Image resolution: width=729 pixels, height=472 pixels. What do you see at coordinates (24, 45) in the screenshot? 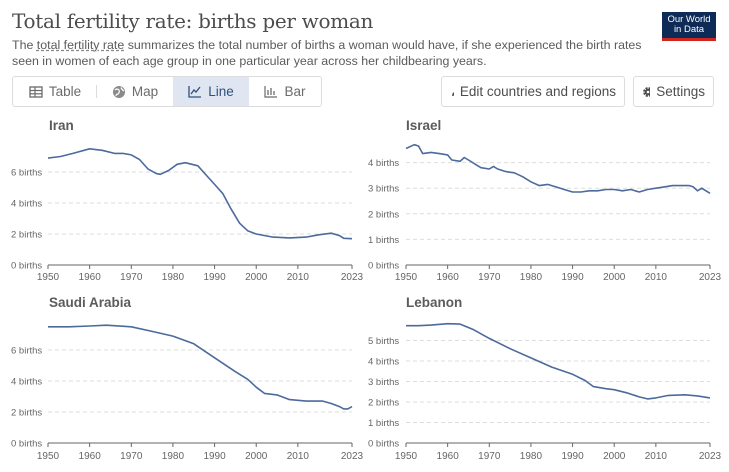
I see `subtitle-prefix: The` at bounding box center [24, 45].